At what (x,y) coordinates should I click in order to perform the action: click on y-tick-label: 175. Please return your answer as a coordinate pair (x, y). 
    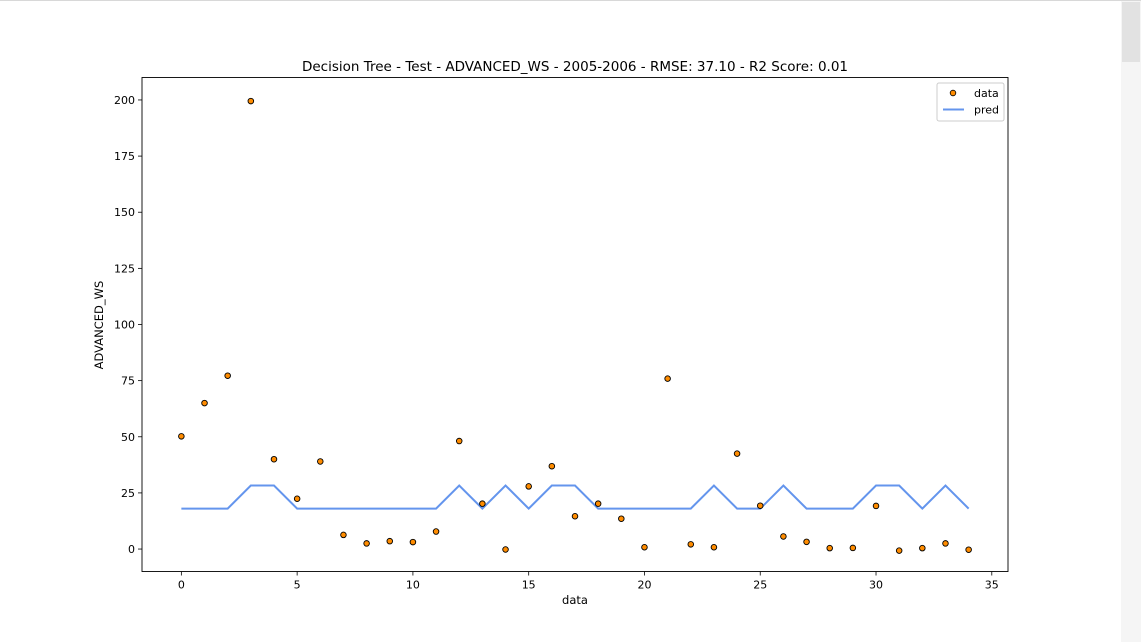
    Looking at the image, I should click on (124, 156).